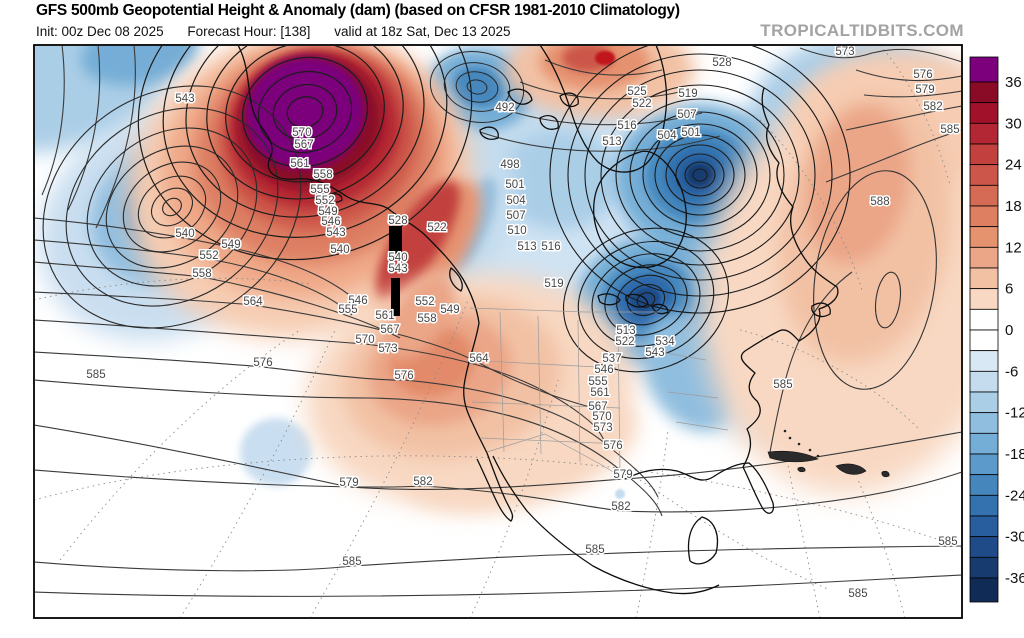 This screenshot has width=1024, height=638. What do you see at coordinates (301, 133) in the screenshot?
I see `contour-label: 570` at bounding box center [301, 133].